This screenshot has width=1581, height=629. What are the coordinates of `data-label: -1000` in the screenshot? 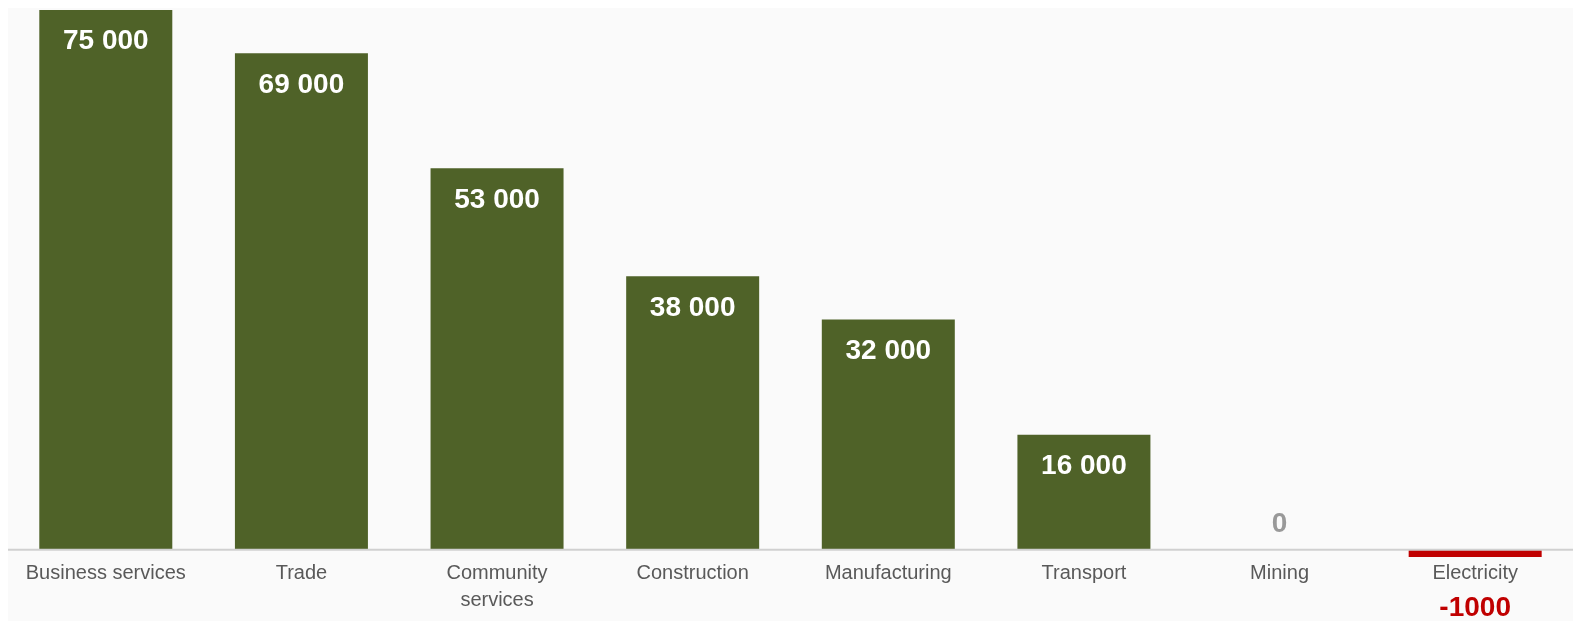 It's located at (1475, 607).